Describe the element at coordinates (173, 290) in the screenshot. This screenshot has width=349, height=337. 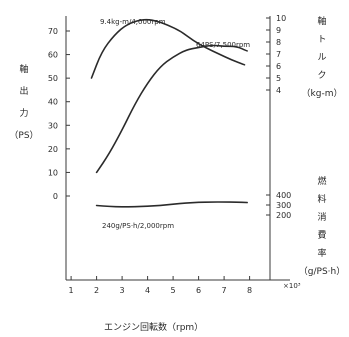
I see `x-tick-label: 5` at that location.